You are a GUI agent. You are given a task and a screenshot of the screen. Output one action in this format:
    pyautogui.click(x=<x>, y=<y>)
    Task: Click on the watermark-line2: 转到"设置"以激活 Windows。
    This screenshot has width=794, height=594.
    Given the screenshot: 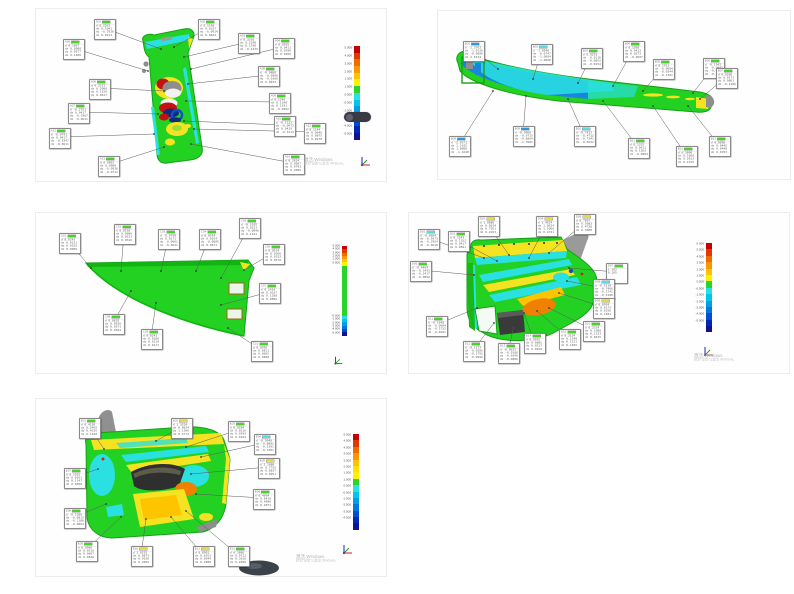 What is the action you would take?
    pyautogui.click(x=325, y=164)
    